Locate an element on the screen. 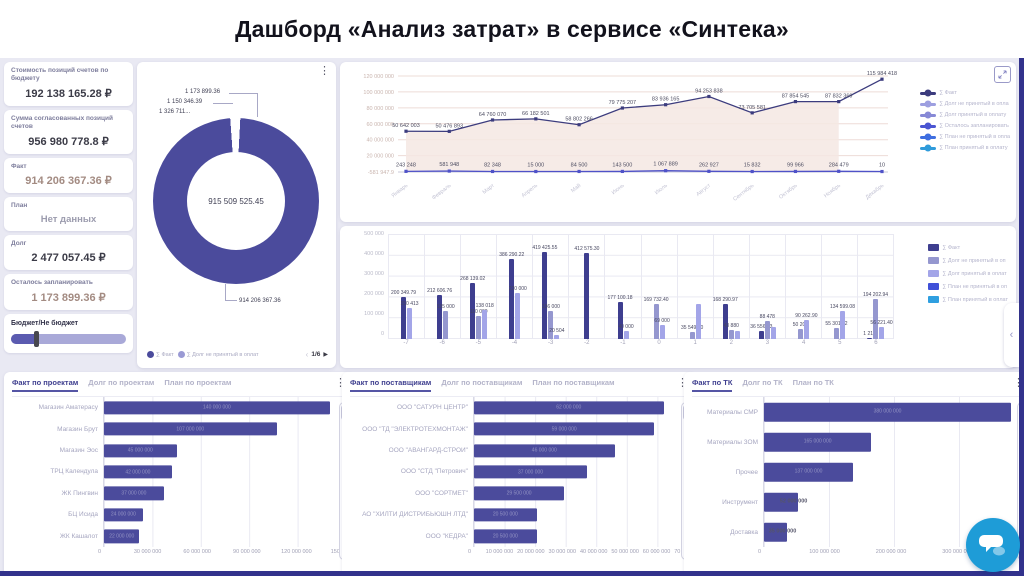 This screenshot has height=576, width=1024. bar: 150 413 is located at coordinates (409, 320).